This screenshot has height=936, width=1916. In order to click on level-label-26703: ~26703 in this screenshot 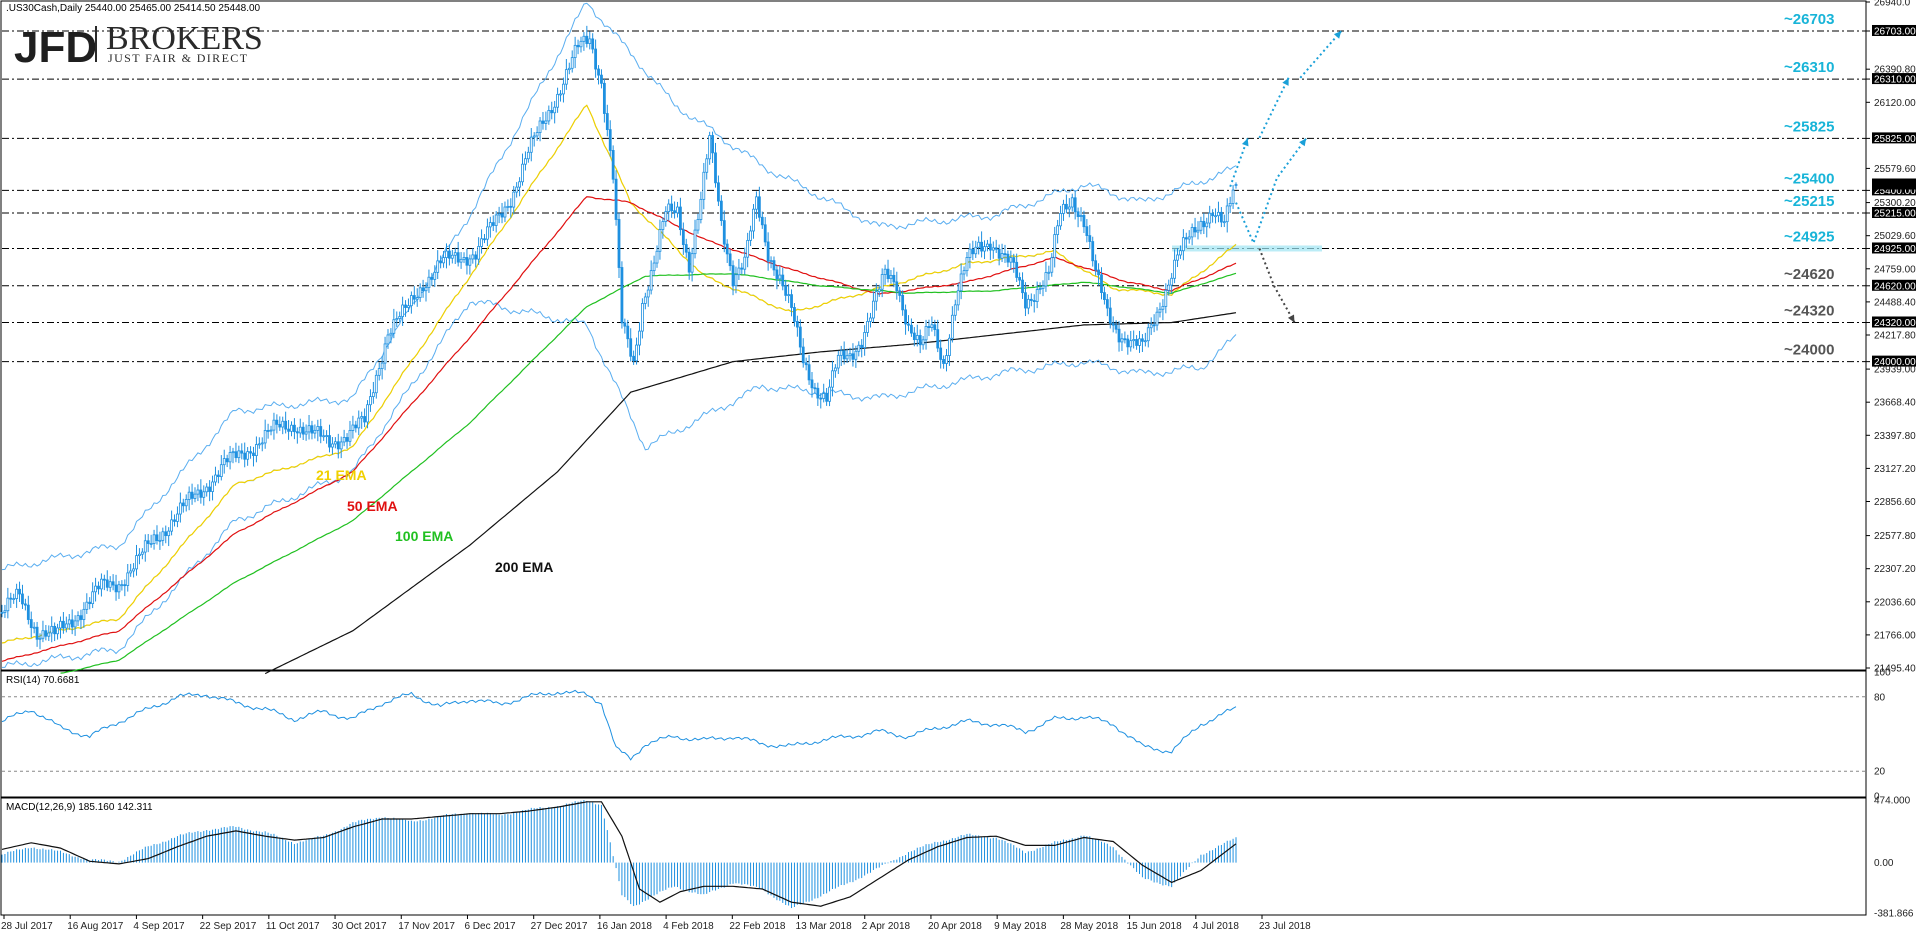, I will do `click(1809, 19)`.